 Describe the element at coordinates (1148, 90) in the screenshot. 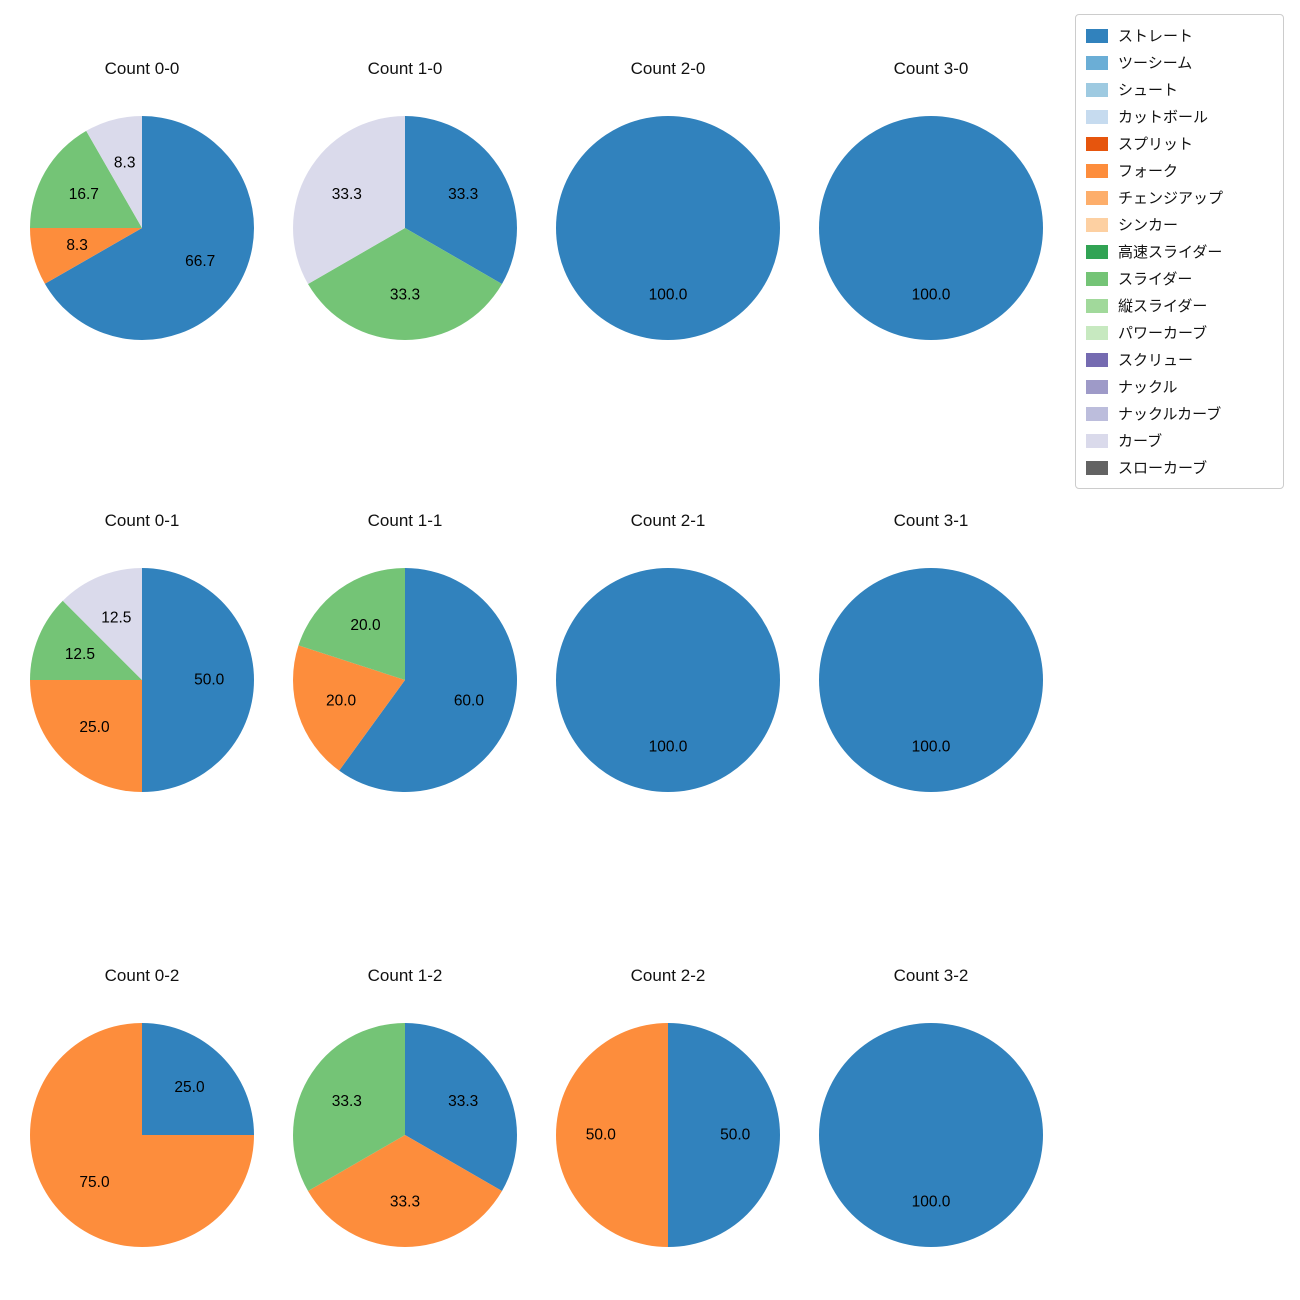

I see `legend-label: シュート` at that location.